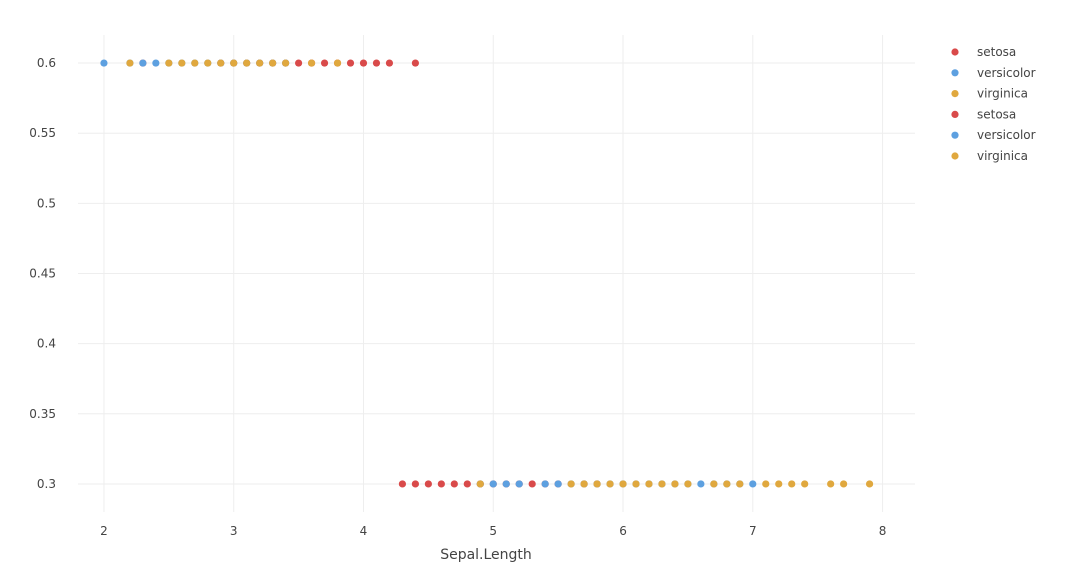 This screenshot has width=1069, height=578. Describe the element at coordinates (623, 531) in the screenshot. I see `x-tick-label: 6` at that location.